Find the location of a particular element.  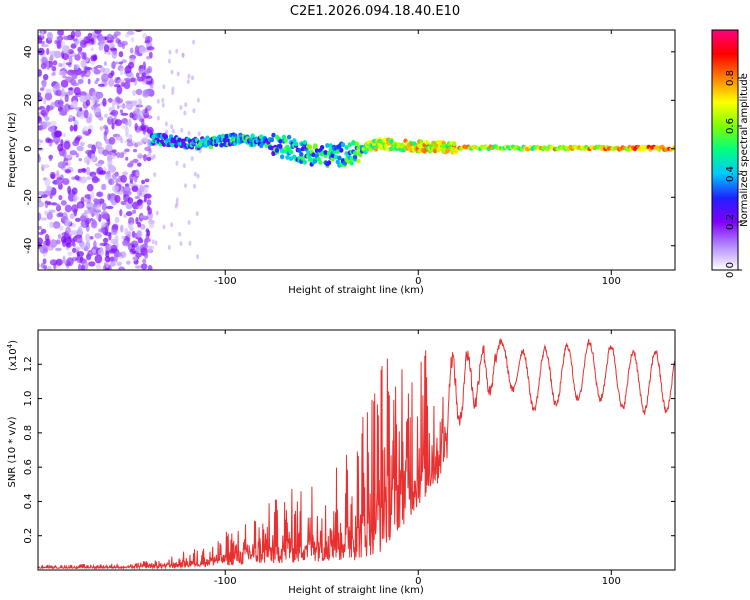

snr-x-axis-label: Height of straight line (km) is located at coordinates (356, 590).